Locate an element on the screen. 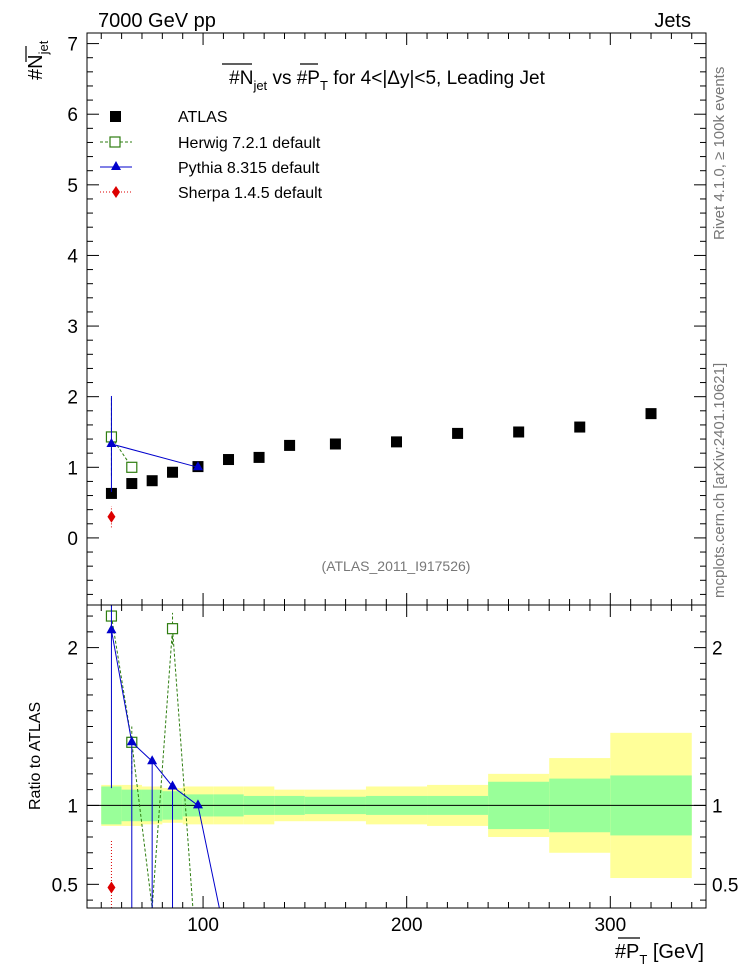 The width and height of the screenshot is (746, 972). main-ylabel: #Njet is located at coordinates (38, 60).